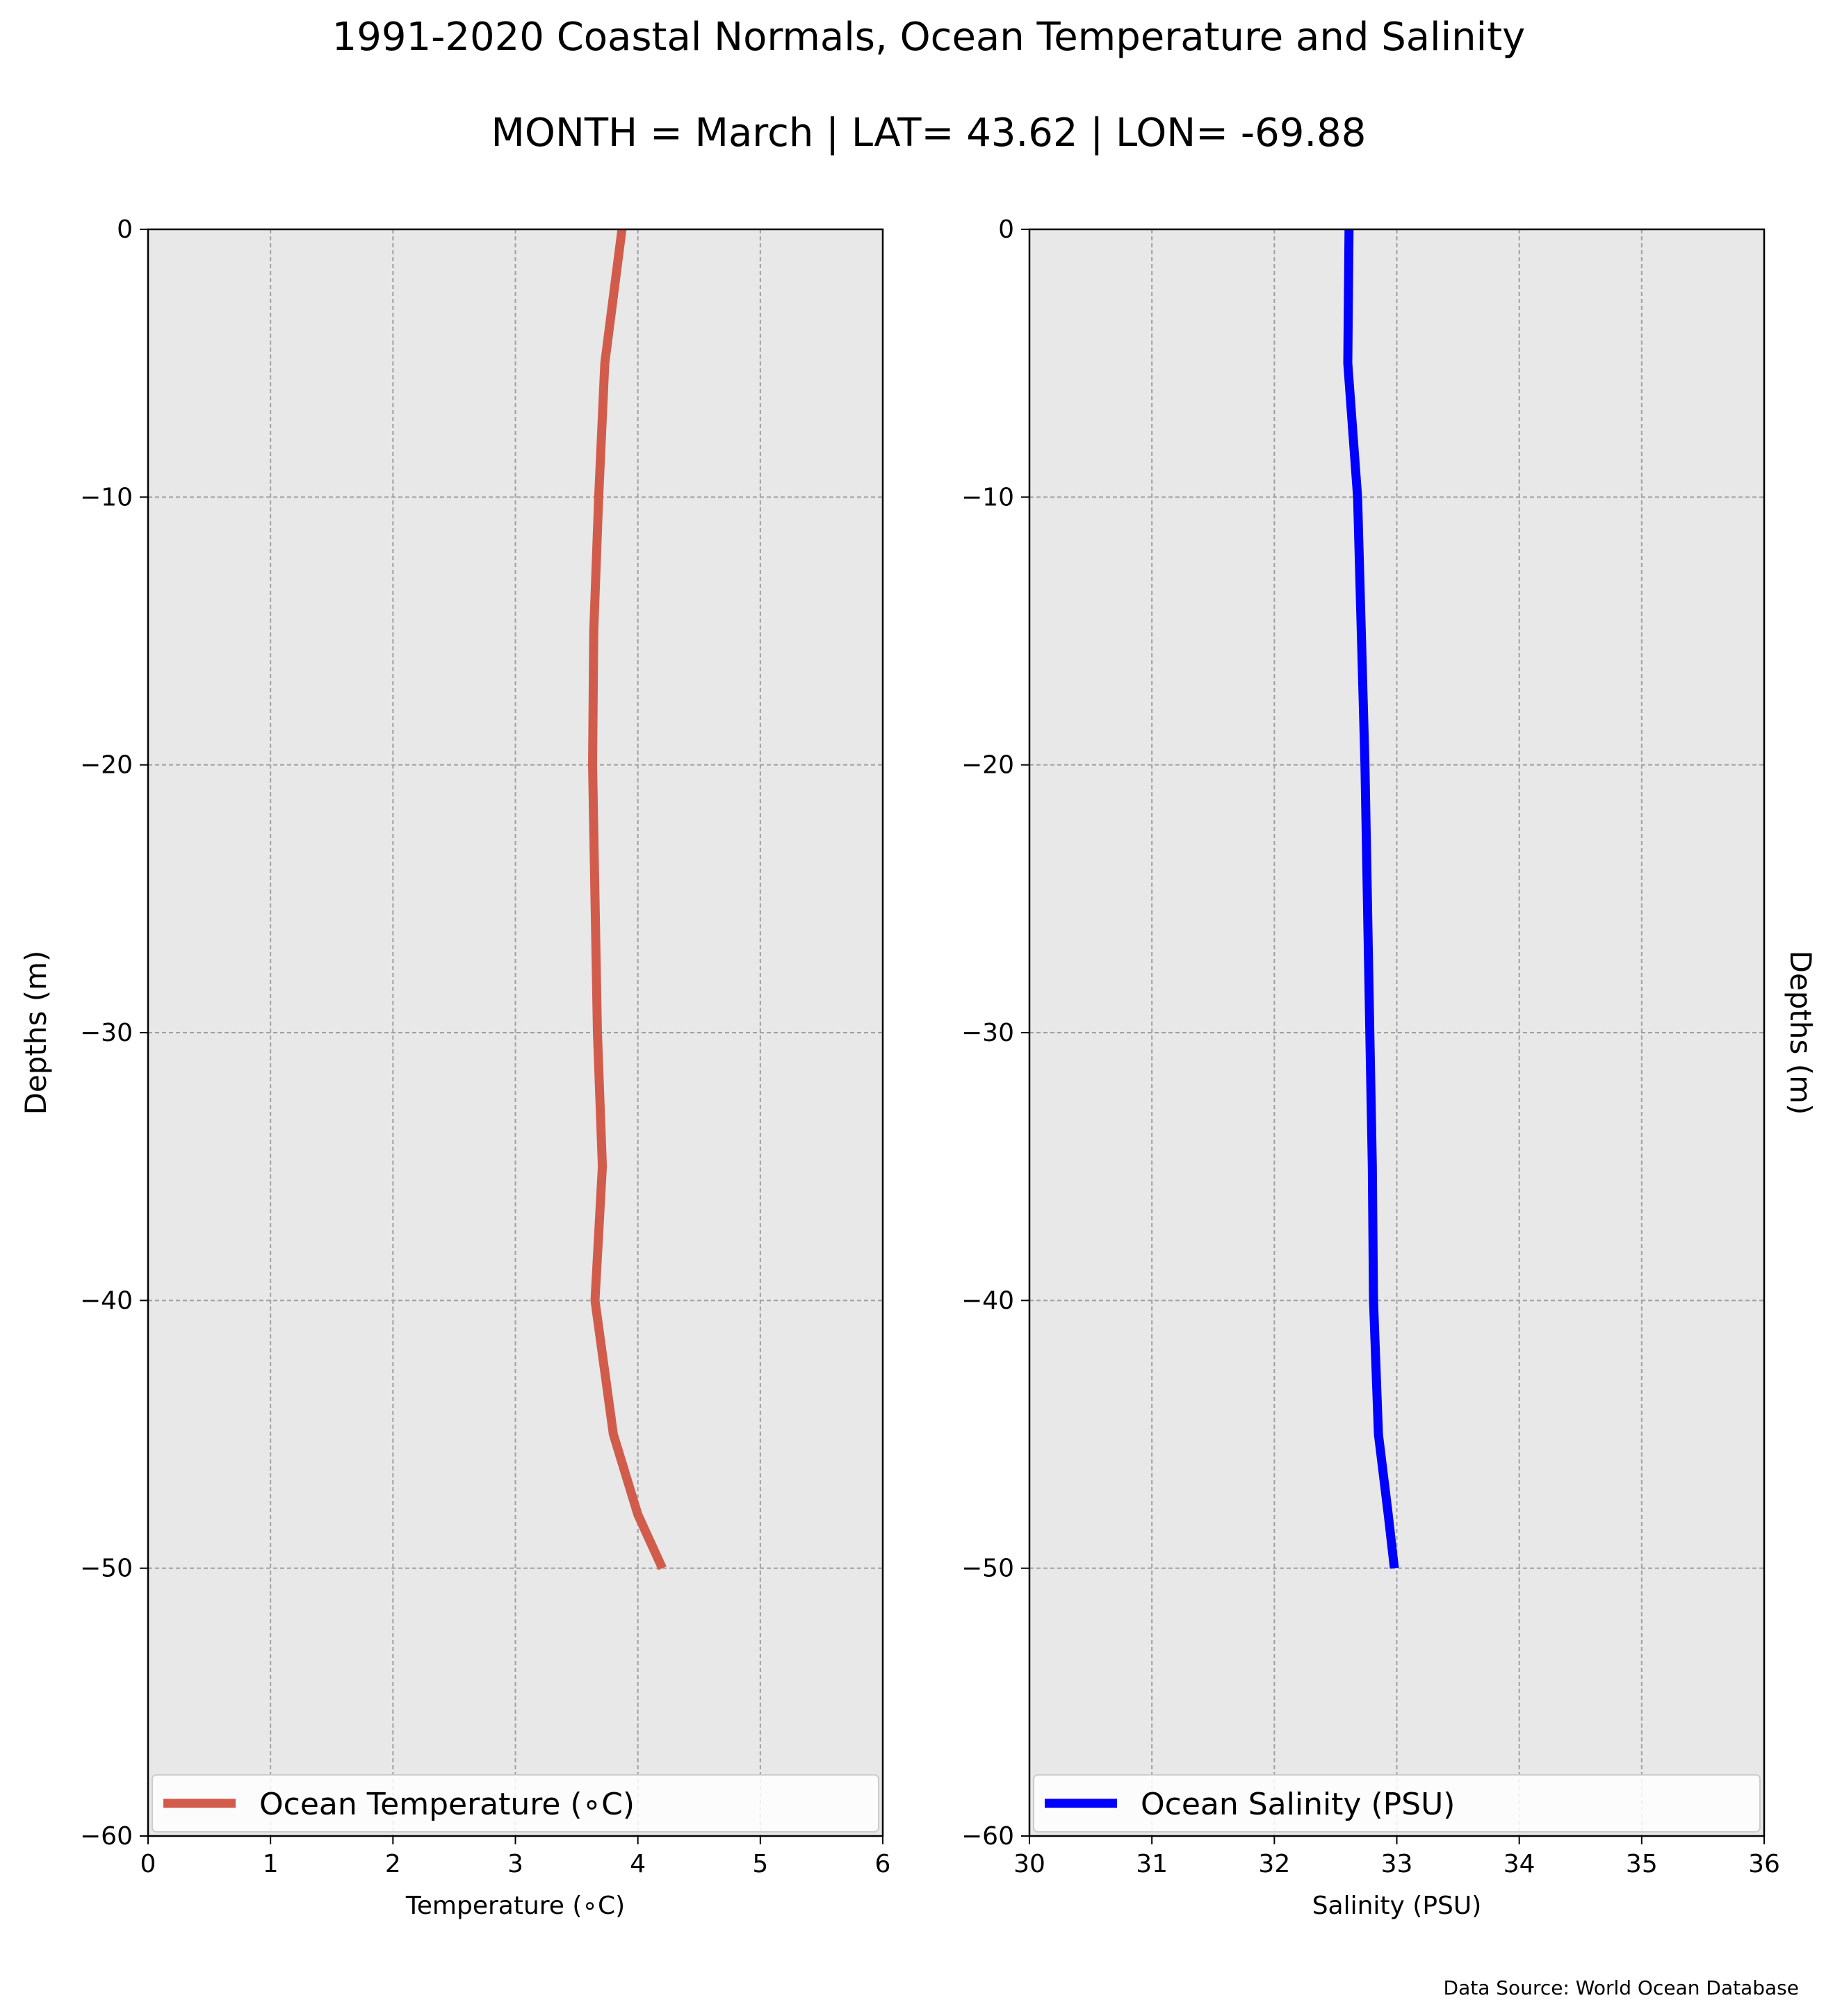 This screenshot has height=2016, width=1842. Describe the element at coordinates (1519, 1864) in the screenshot. I see `salinity-x-tick-label: 34` at that location.